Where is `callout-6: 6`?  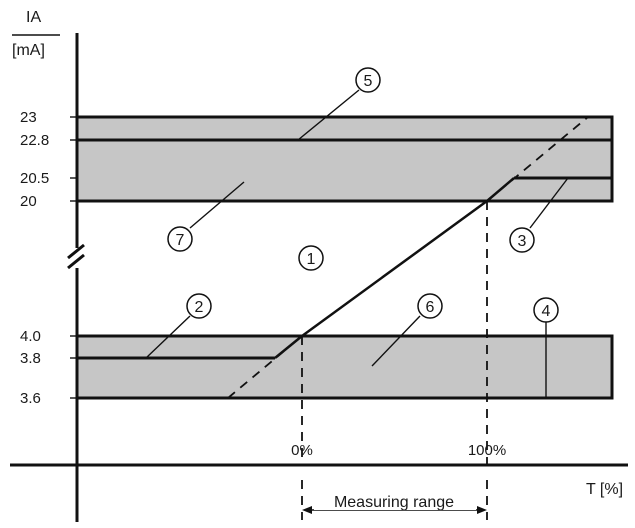
callout-6: 6 is located at coordinates (430, 306).